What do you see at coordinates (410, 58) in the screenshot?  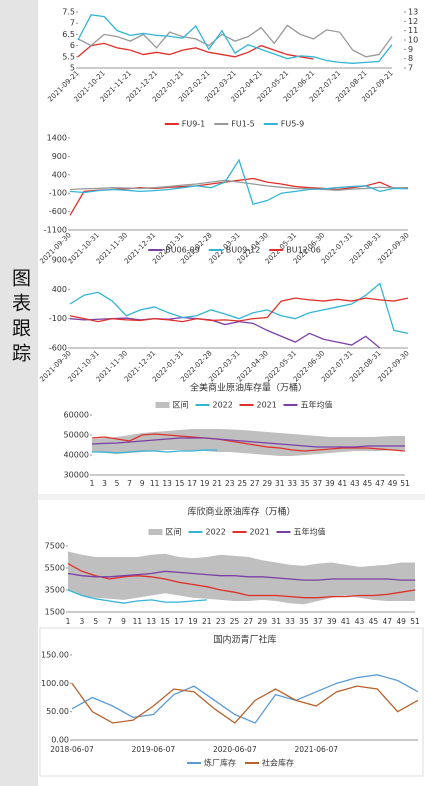 I see `y2-tick-label: 8` at bounding box center [410, 58].